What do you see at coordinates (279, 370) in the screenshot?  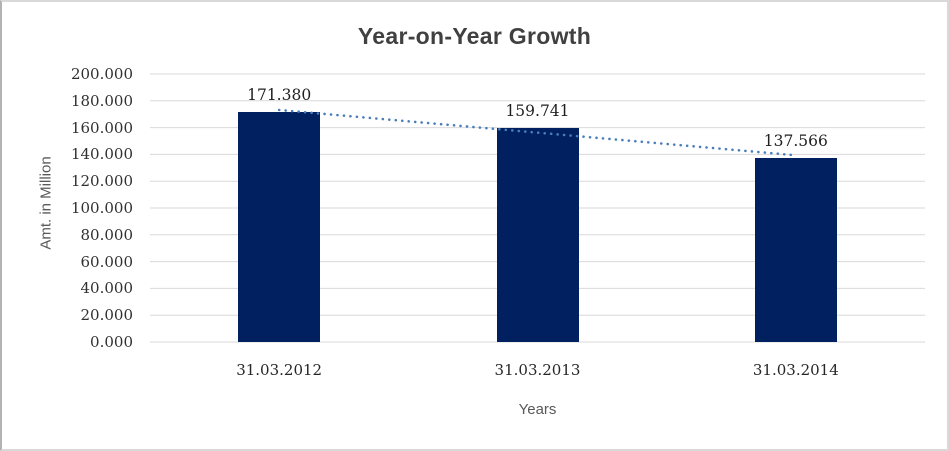 I see `category-label: 31.03.2012` at bounding box center [279, 370].